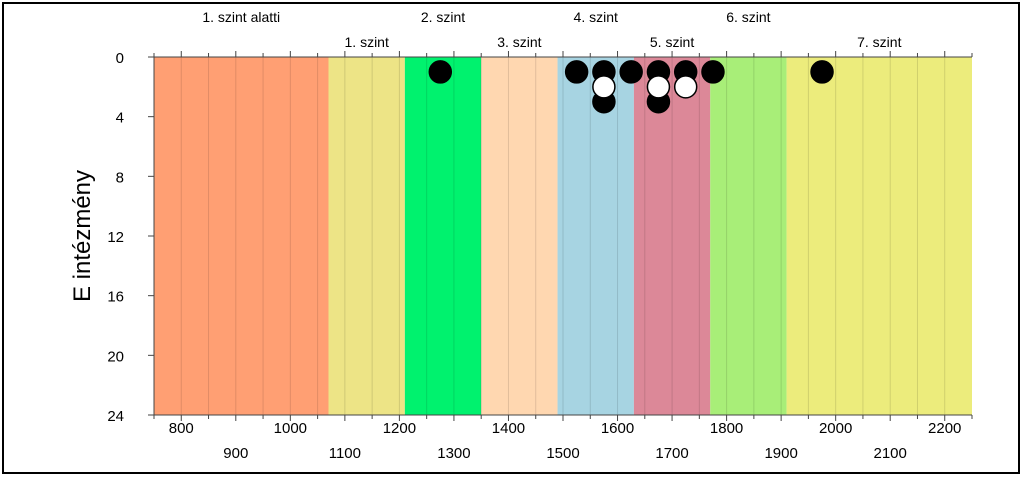 The height and width of the screenshot is (478, 1024). What do you see at coordinates (115, 416) in the screenshot?
I see `y-tick-label: 24` at bounding box center [115, 416].